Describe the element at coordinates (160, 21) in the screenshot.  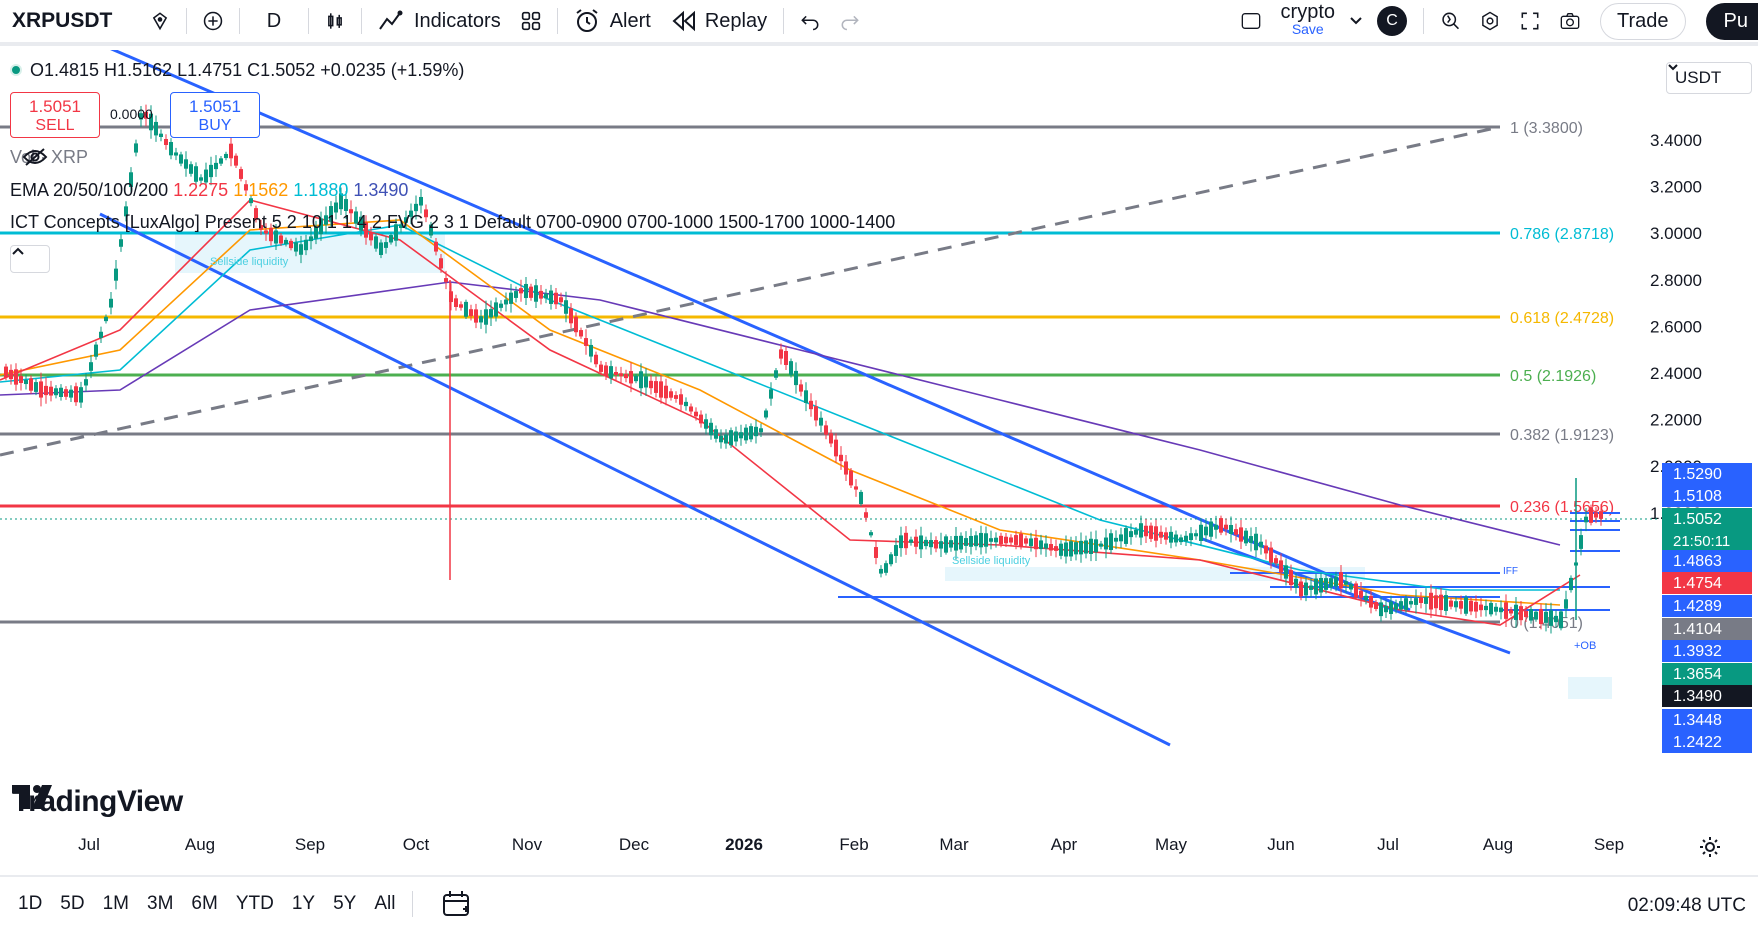
I see `symbol-favorite-icon` at that location.